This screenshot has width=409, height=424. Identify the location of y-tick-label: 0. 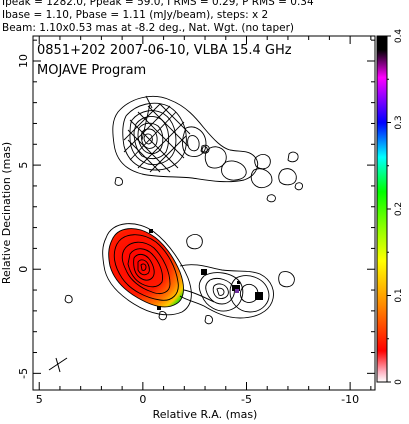
(23, 269).